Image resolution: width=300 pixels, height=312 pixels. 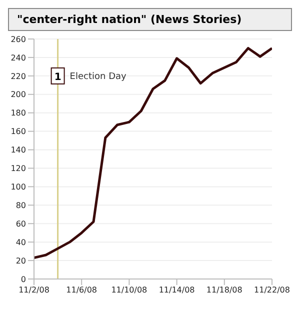 What do you see at coordinates (21, 205) in the screenshot?
I see `y-tick-label: 80` at bounding box center [21, 205].